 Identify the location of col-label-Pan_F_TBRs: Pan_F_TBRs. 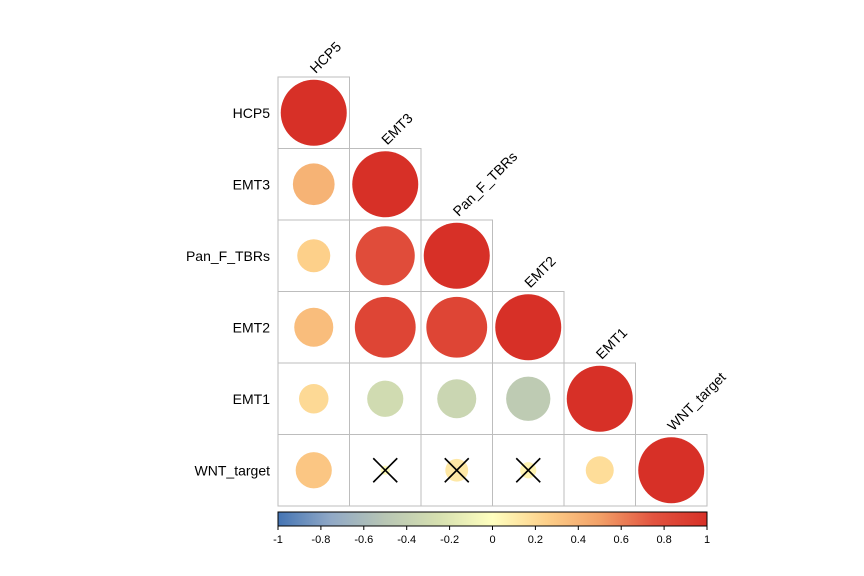
(485, 183).